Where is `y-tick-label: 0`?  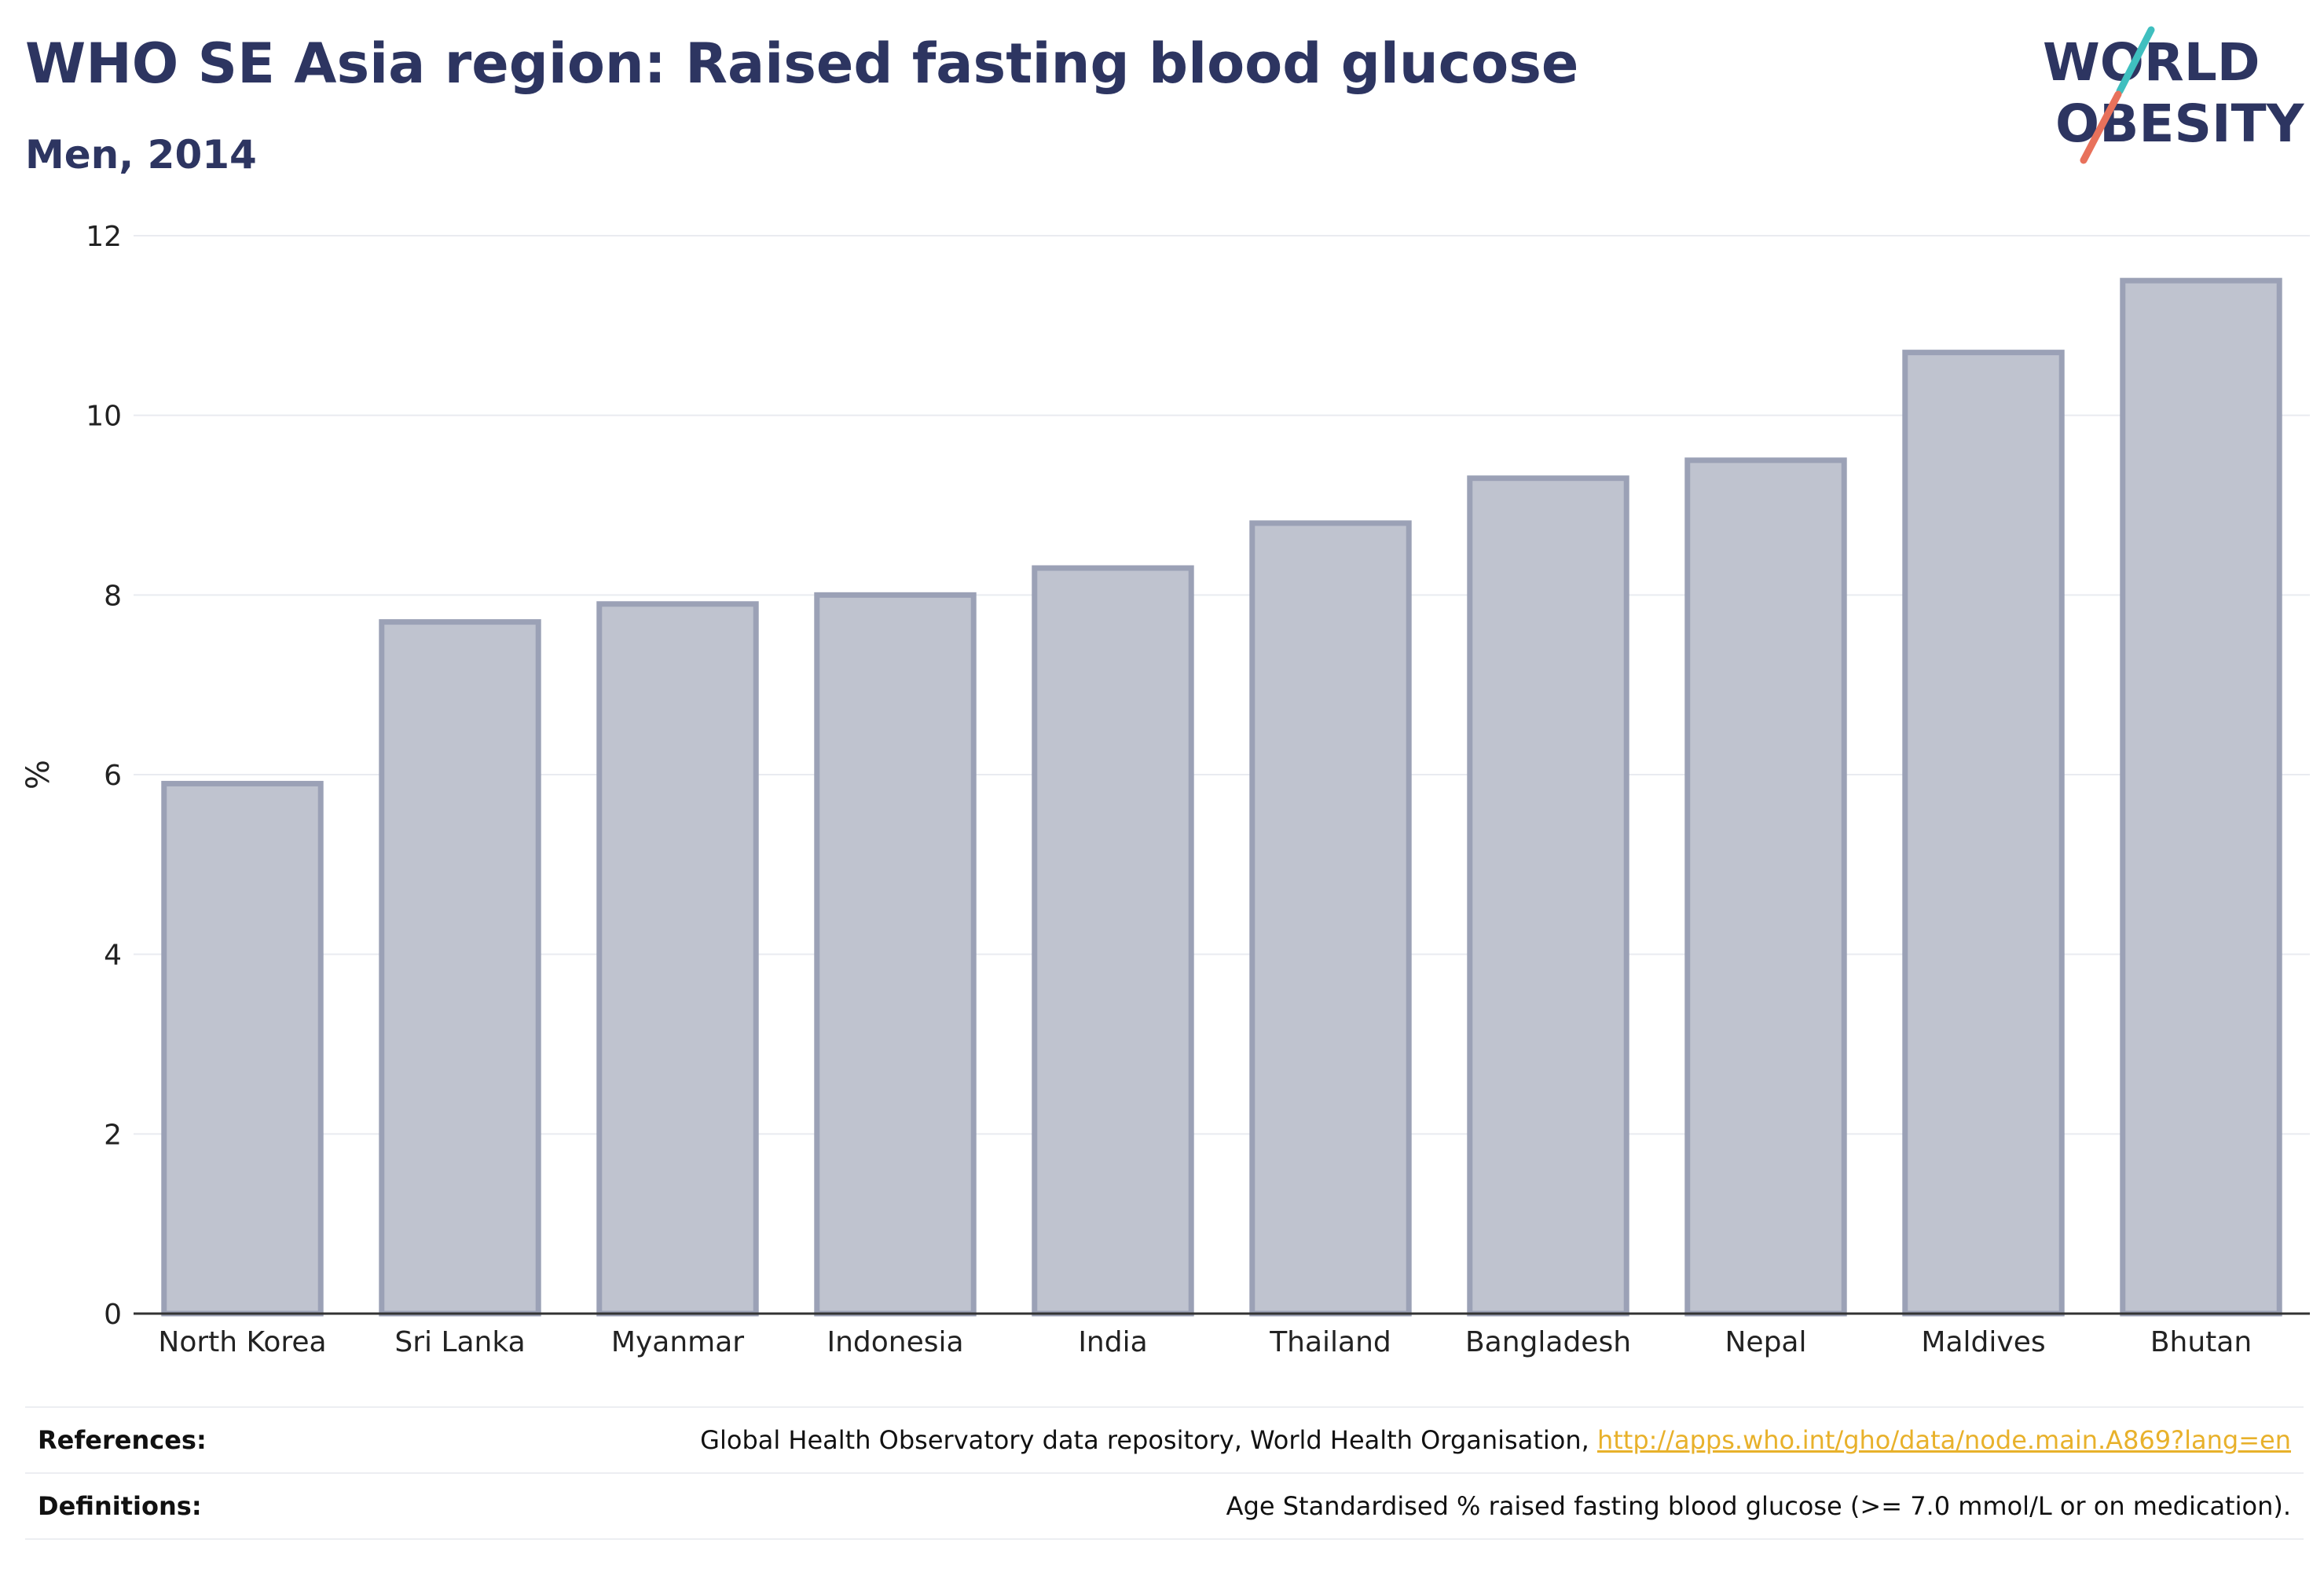 y-tick-label: 0 is located at coordinates (113, 1315).